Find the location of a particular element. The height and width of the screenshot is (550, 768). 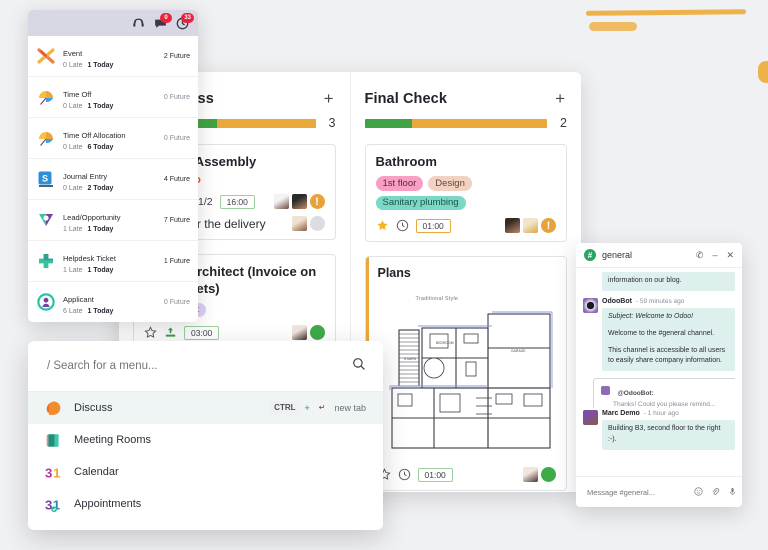

activities-clock-icon: 33 is located at coordinates (185, 21).